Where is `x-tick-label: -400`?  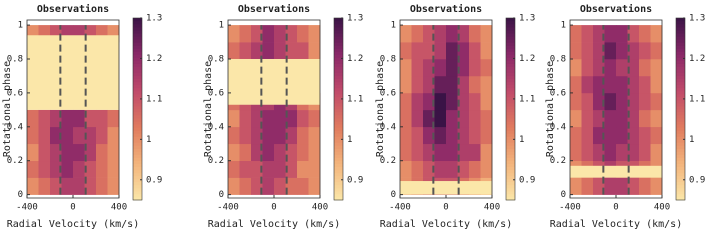
x-tick-label: -400 is located at coordinates (27, 208).